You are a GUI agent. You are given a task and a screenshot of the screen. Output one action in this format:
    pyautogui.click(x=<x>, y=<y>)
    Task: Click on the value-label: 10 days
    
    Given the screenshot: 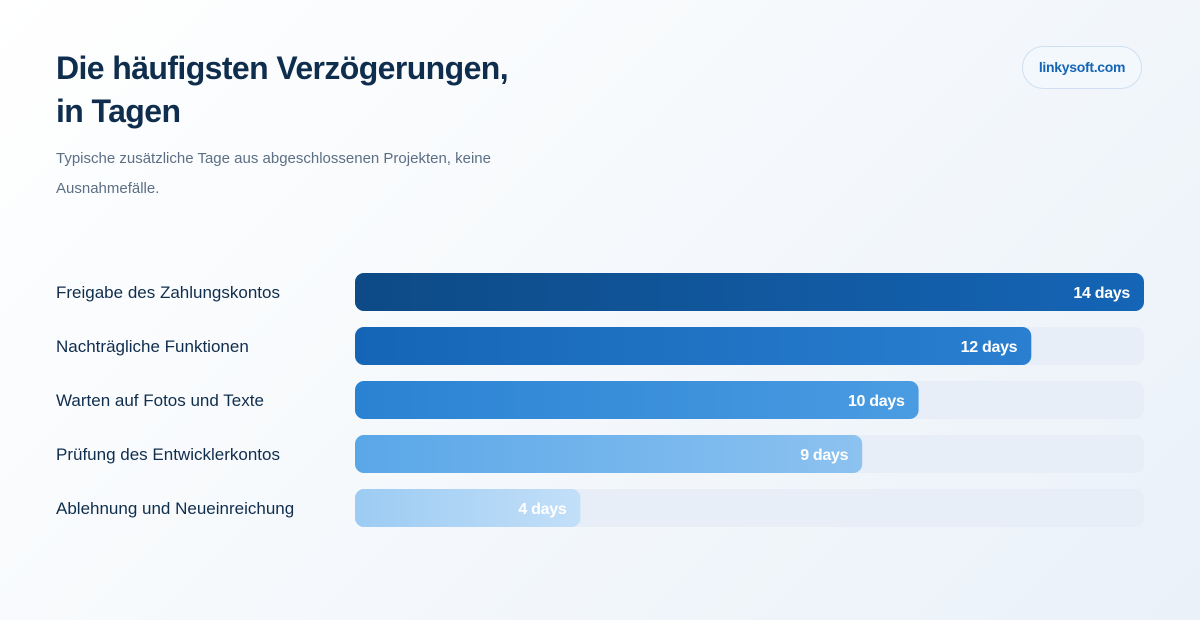 What is the action you would take?
    pyautogui.click(x=876, y=401)
    